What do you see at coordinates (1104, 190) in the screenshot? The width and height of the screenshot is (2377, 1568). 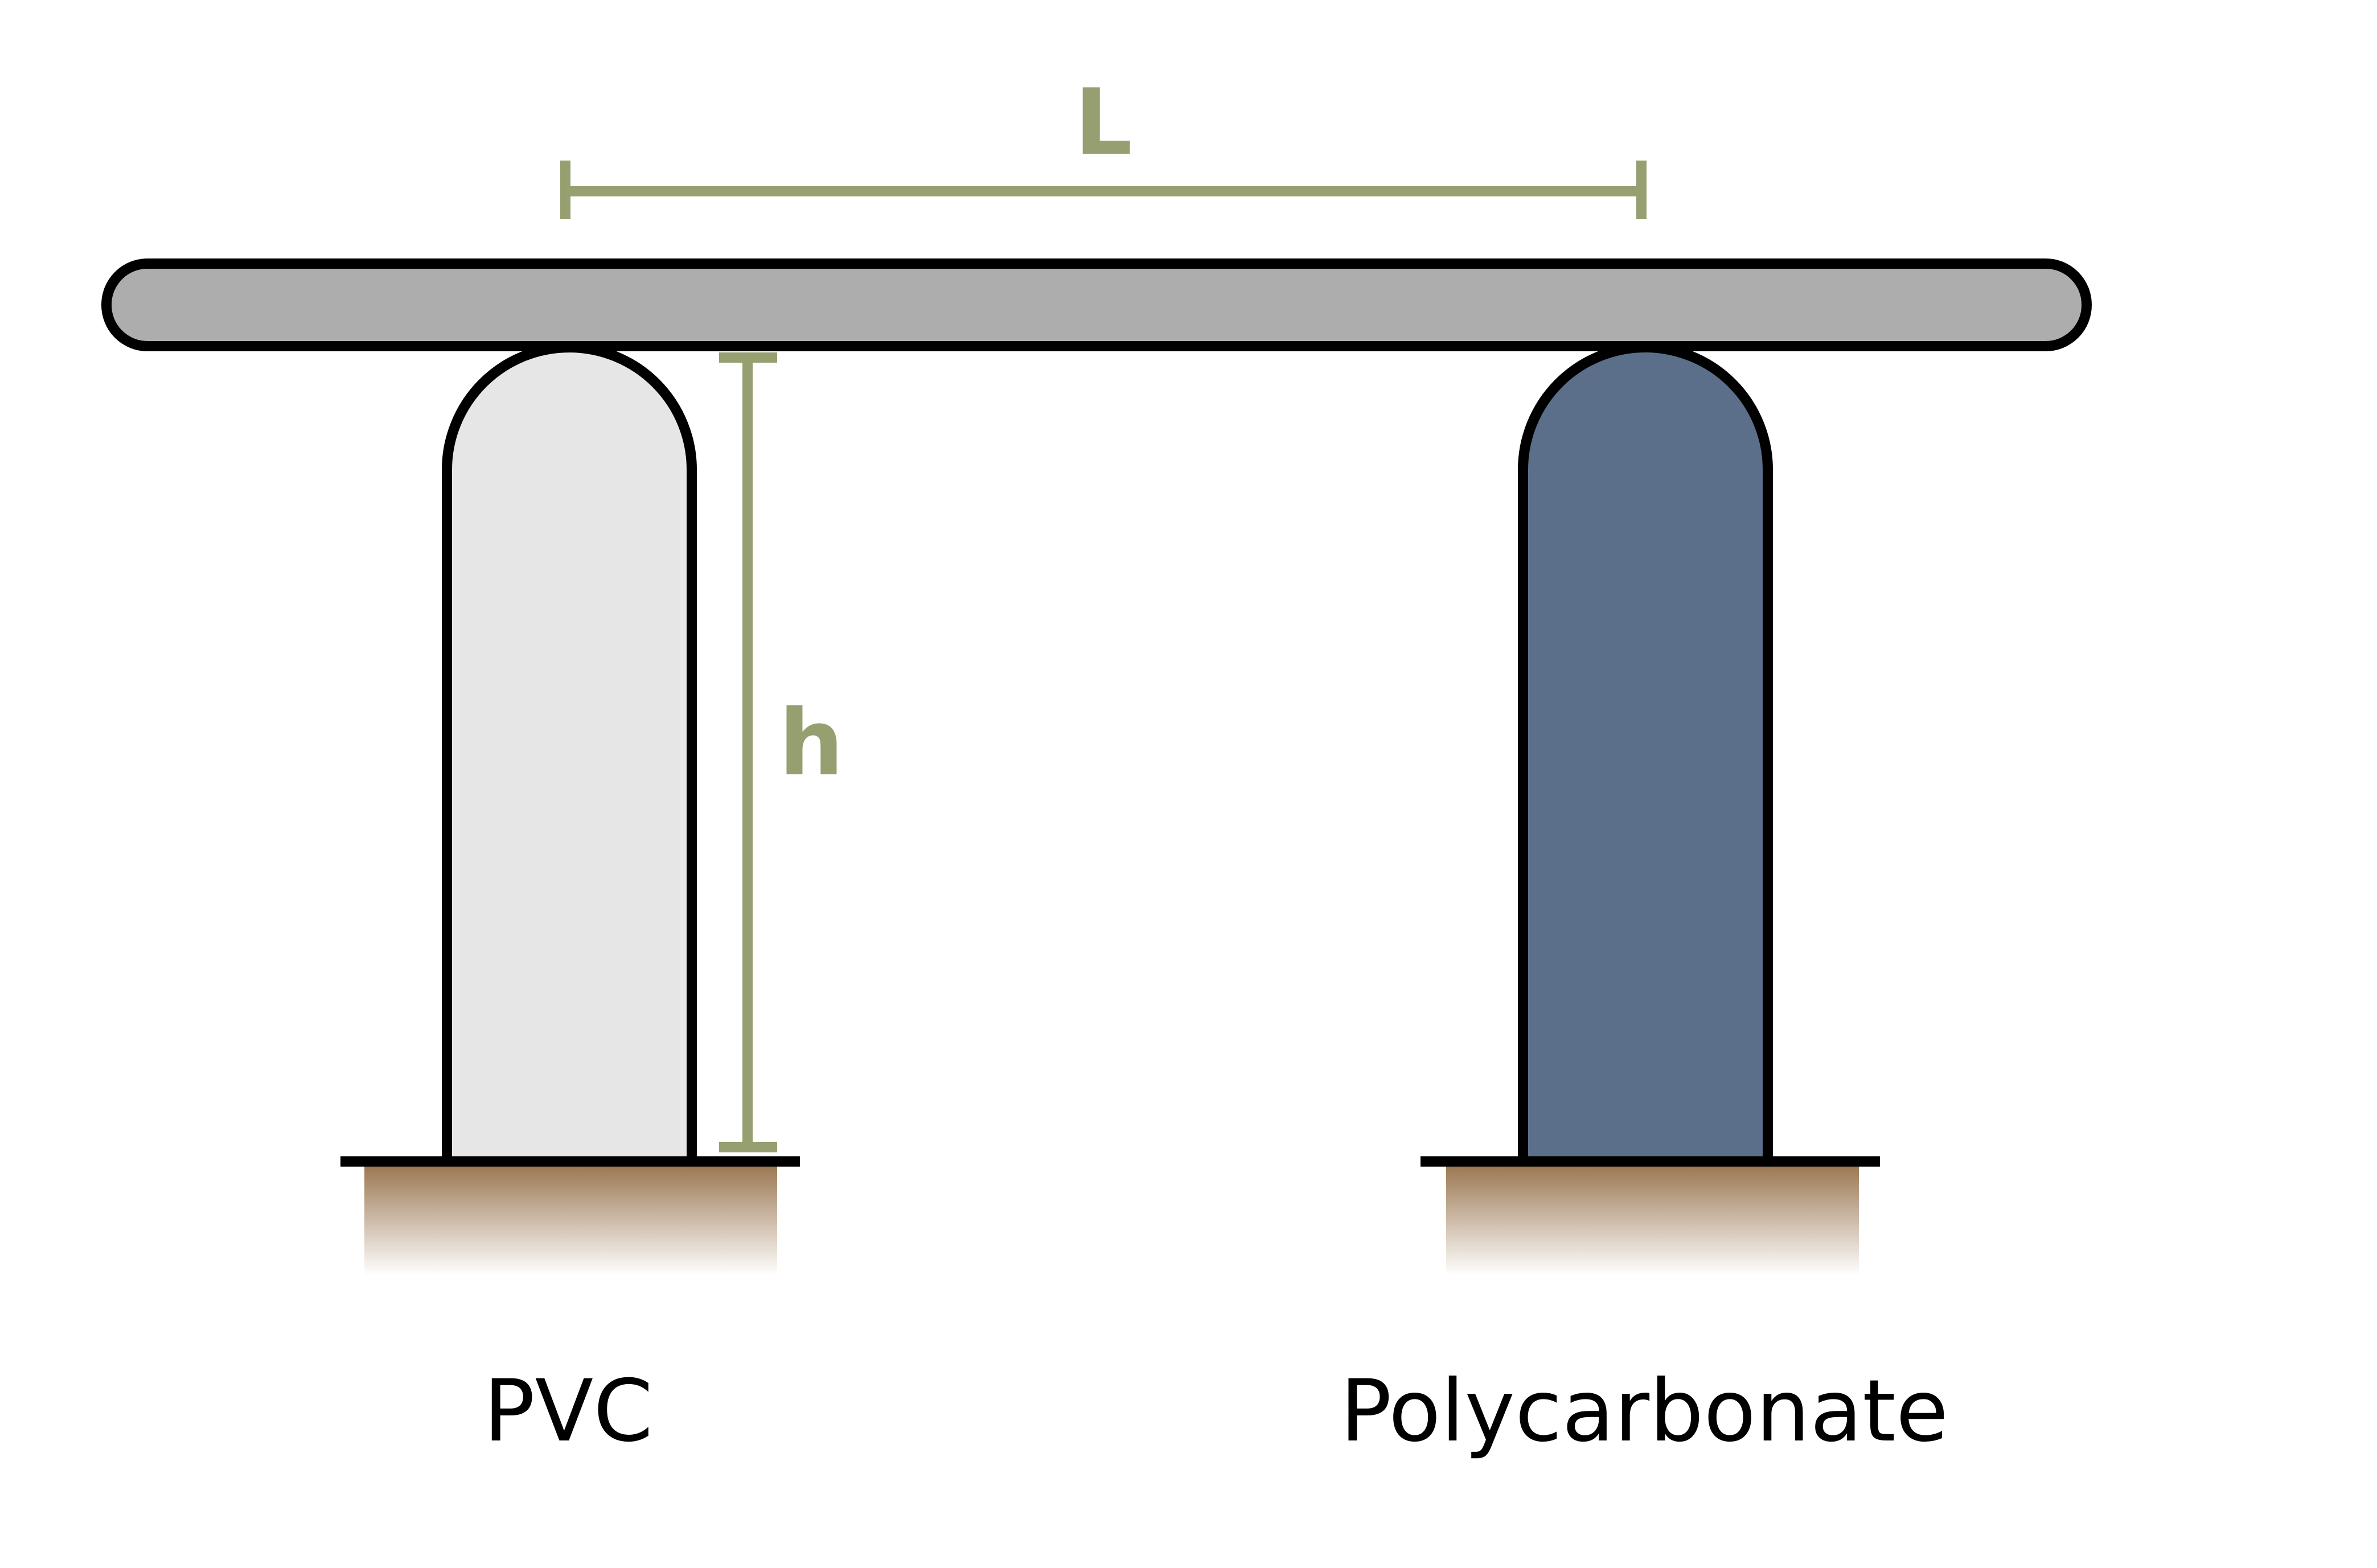 I see `span-dimension` at bounding box center [1104, 190].